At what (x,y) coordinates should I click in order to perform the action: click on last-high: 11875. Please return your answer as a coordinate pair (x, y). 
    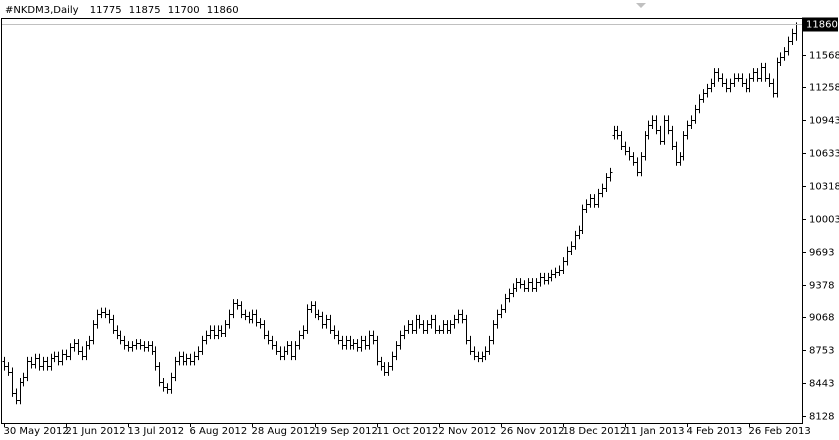
    Looking at the image, I should click on (145, 10).